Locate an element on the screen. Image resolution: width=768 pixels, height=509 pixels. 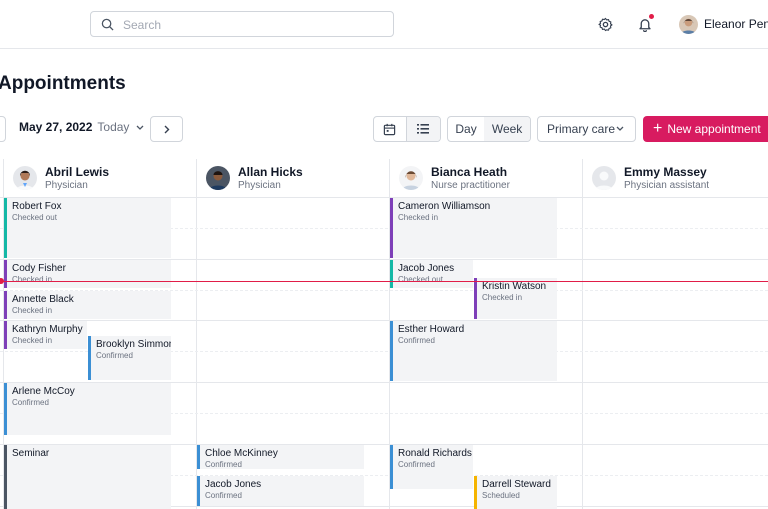
prev-button is located at coordinates (3, 129).